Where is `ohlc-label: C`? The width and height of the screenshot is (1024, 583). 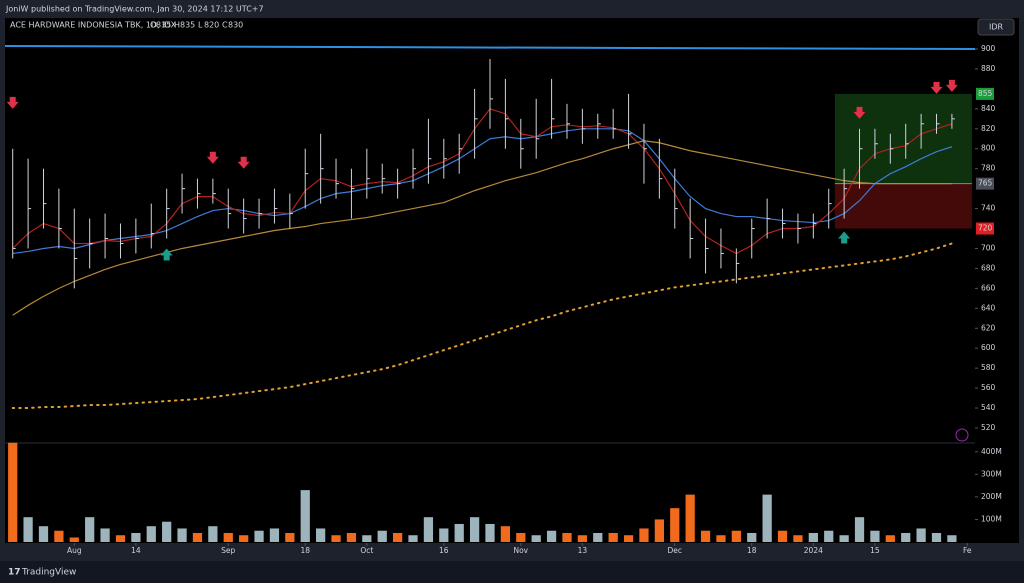 ohlc-label: C is located at coordinates (225, 25).